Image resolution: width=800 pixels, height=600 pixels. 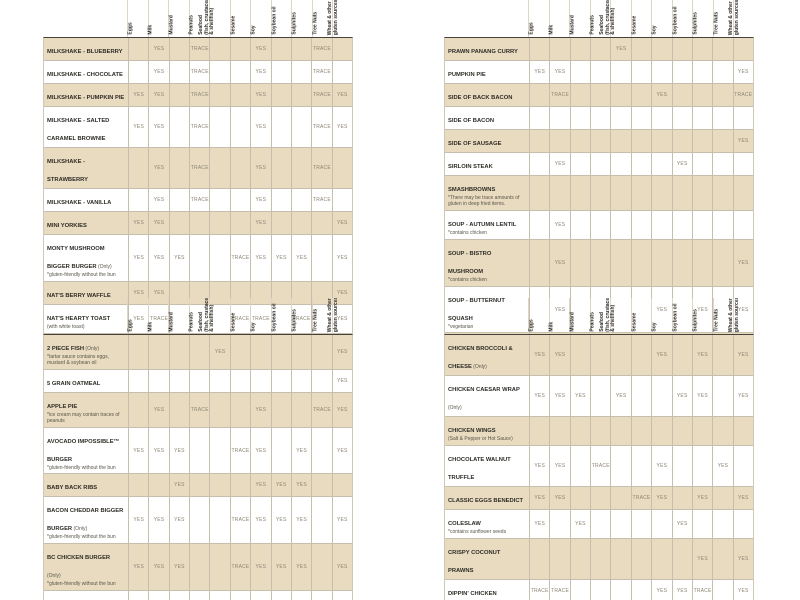 What do you see at coordinates (315, 320) in the screenshot?
I see `column-header-label: Tree Nuts` at bounding box center [315, 320].